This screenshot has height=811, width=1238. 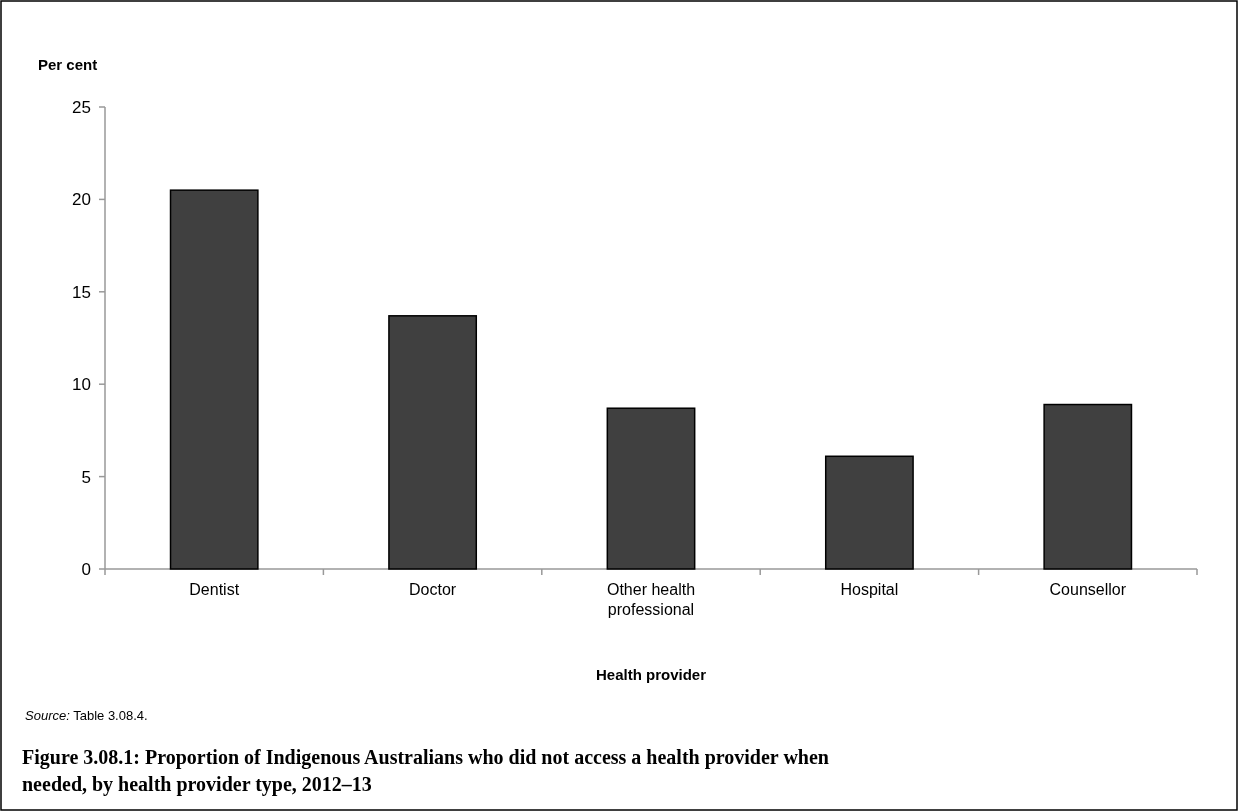 What do you see at coordinates (1088, 589) in the screenshot?
I see `x-tick-label: Counsellor` at bounding box center [1088, 589].